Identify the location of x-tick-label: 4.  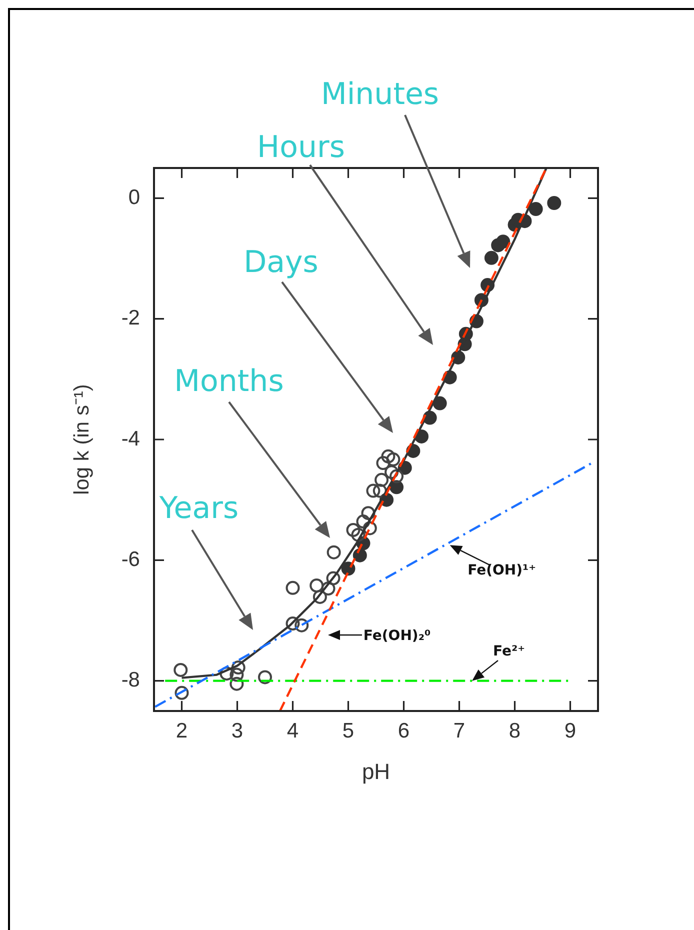
(292, 730).